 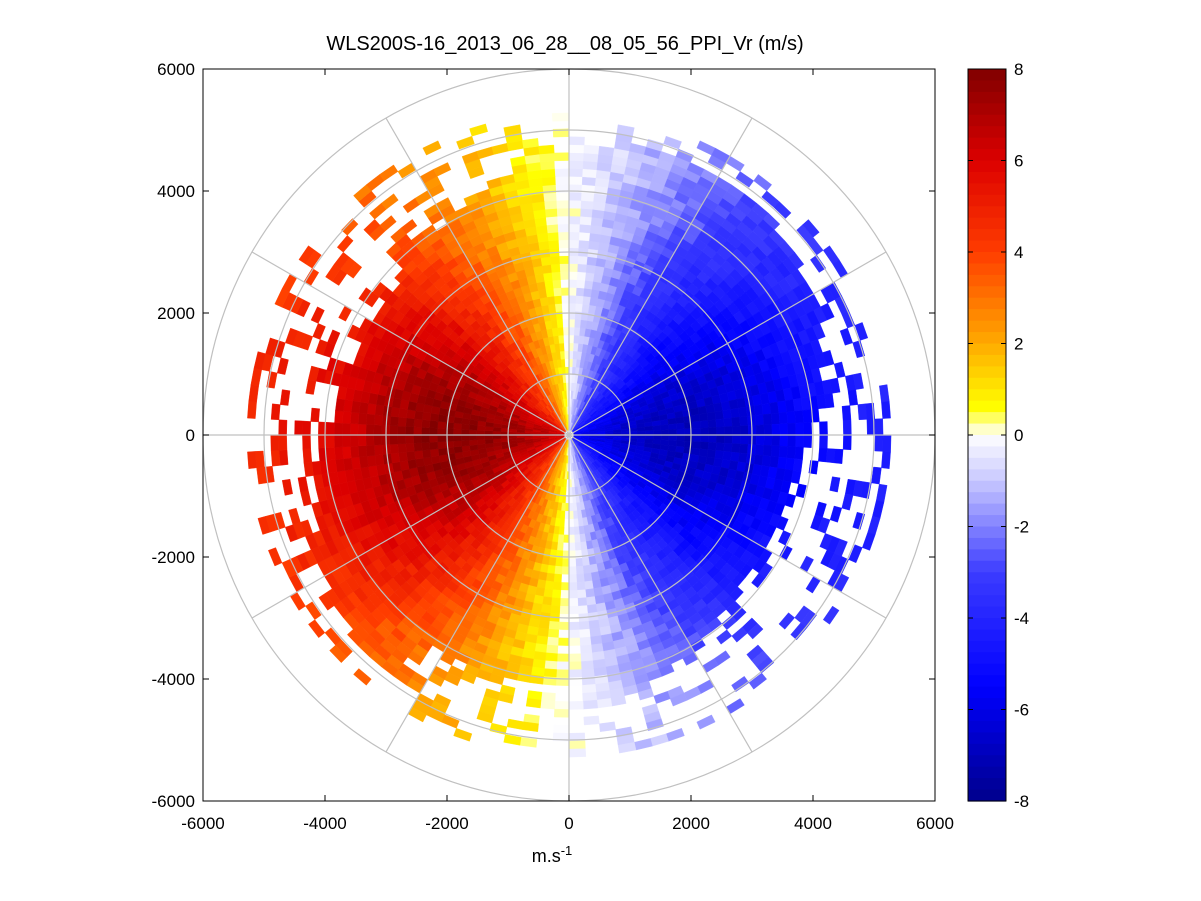 What do you see at coordinates (202, 823) in the screenshot?
I see `x-tick-label: -6000` at bounding box center [202, 823].